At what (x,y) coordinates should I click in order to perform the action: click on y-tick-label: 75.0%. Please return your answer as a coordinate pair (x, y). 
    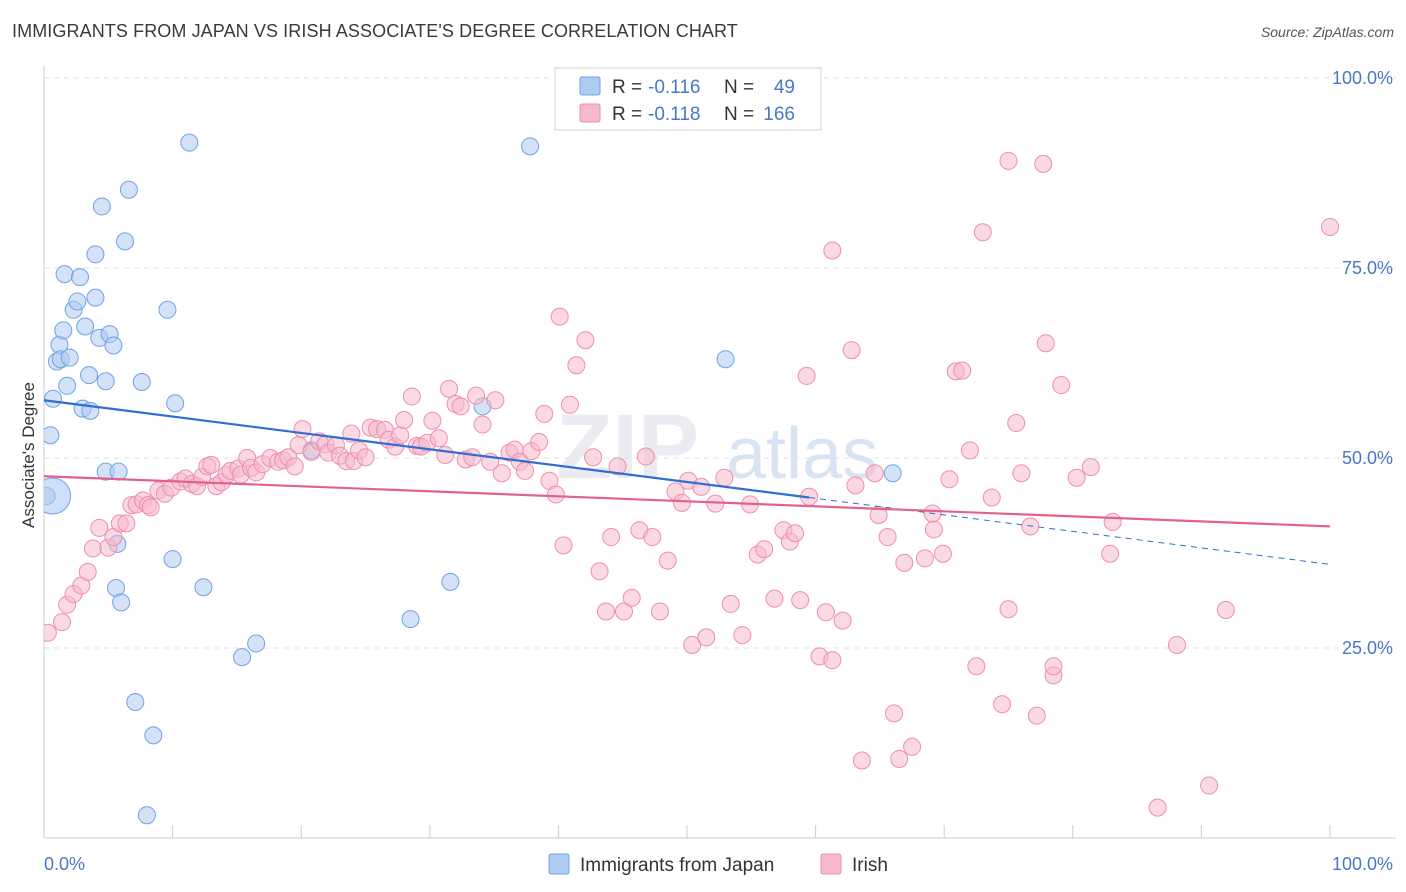
    Looking at the image, I should click on (1367, 268).